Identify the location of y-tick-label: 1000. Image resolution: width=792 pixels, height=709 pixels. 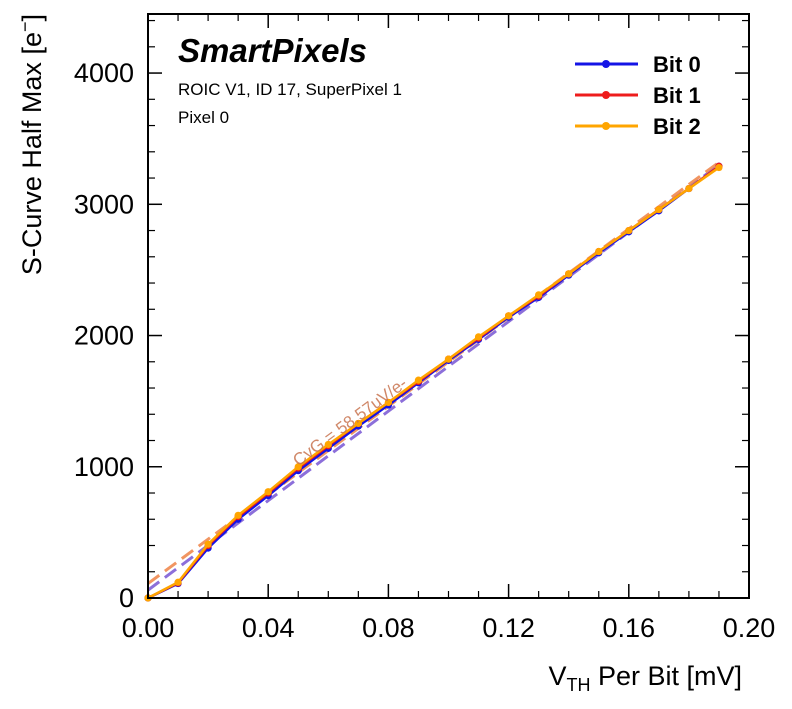
(104, 467).